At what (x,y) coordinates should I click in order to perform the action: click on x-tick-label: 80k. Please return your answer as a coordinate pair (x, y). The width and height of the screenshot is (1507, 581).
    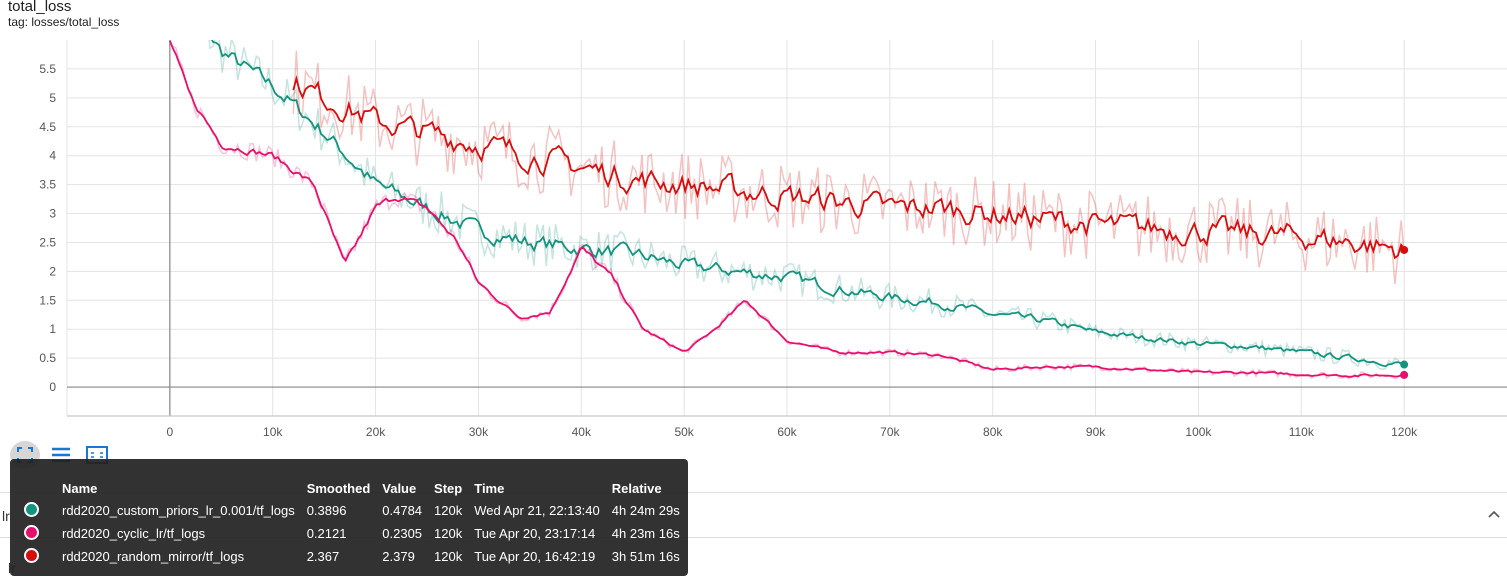
    Looking at the image, I should click on (993, 432).